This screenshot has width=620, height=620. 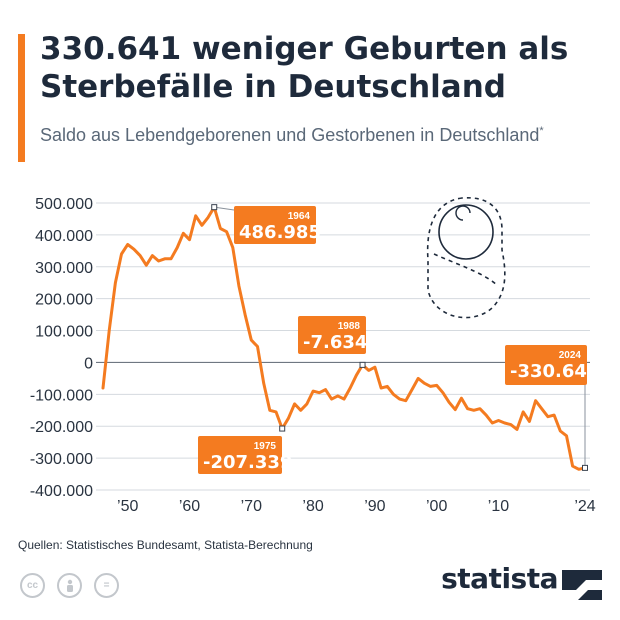 What do you see at coordinates (498, 506) in the screenshot?
I see `x-tick-label: ’10` at bounding box center [498, 506].